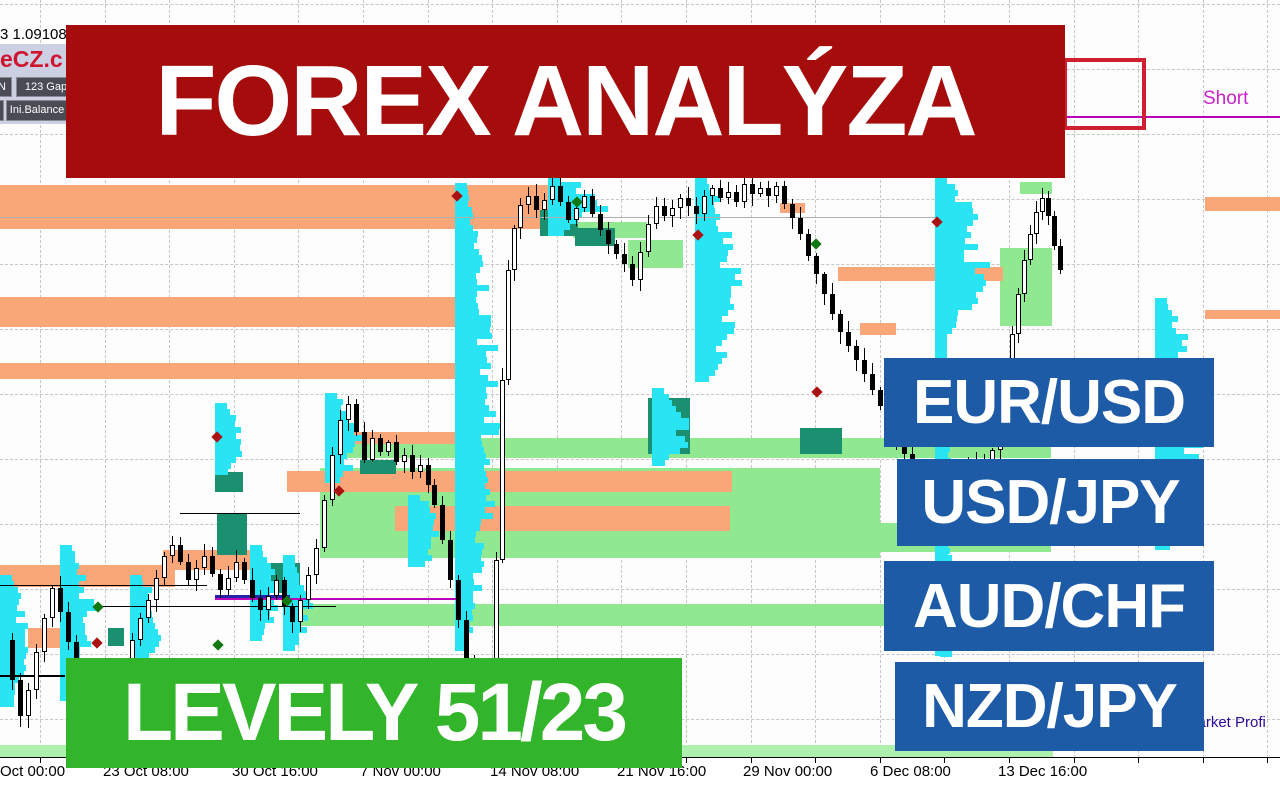  What do you see at coordinates (1049, 706) in the screenshot?
I see `pair-label-nzdjpy: NZD/JPY` at bounding box center [1049, 706].